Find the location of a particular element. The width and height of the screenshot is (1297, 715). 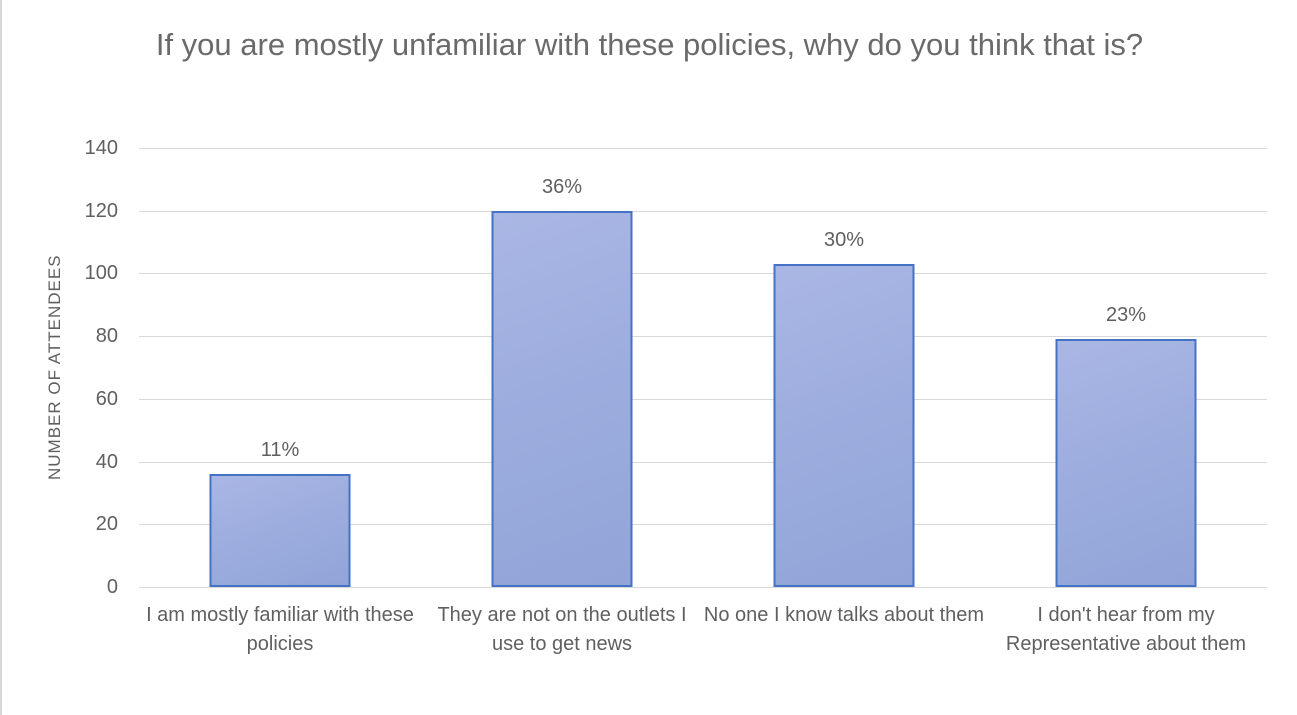

y-tick-label: 140 is located at coordinates (101, 148).